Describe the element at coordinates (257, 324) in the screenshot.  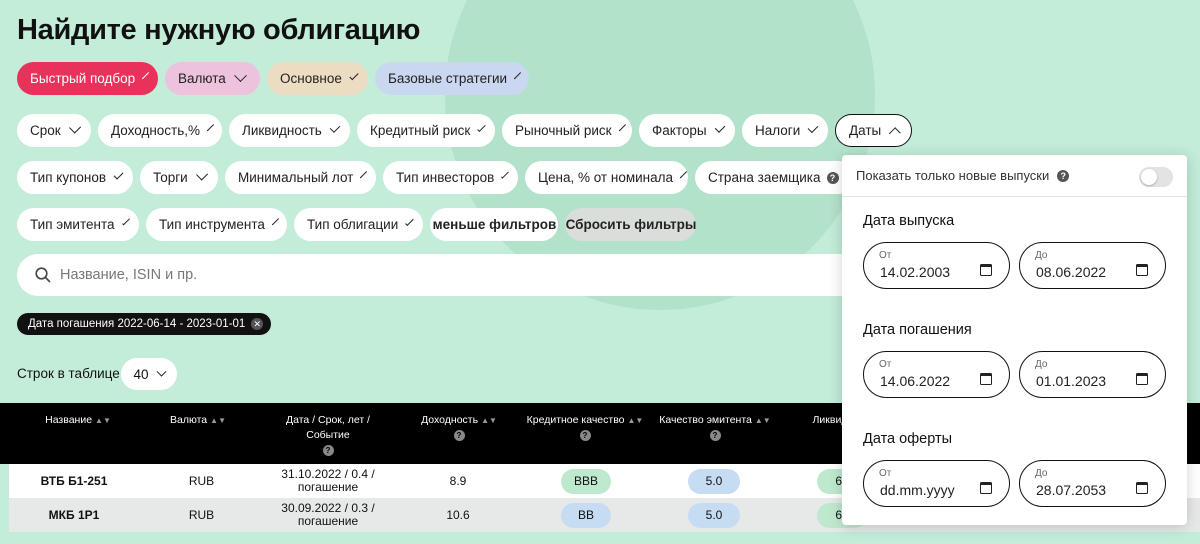
I see `close-icon: ✕` at that location.